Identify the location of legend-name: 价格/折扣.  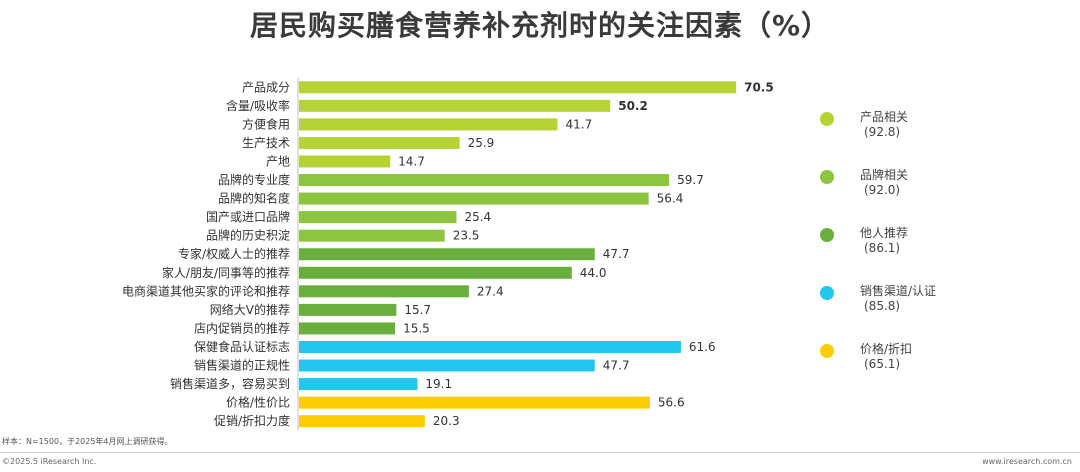
(886, 349).